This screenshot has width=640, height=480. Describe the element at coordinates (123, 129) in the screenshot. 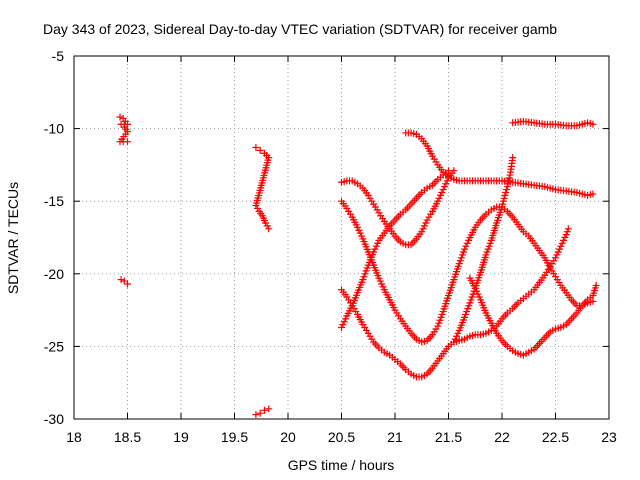

I see `series-s1` at that location.